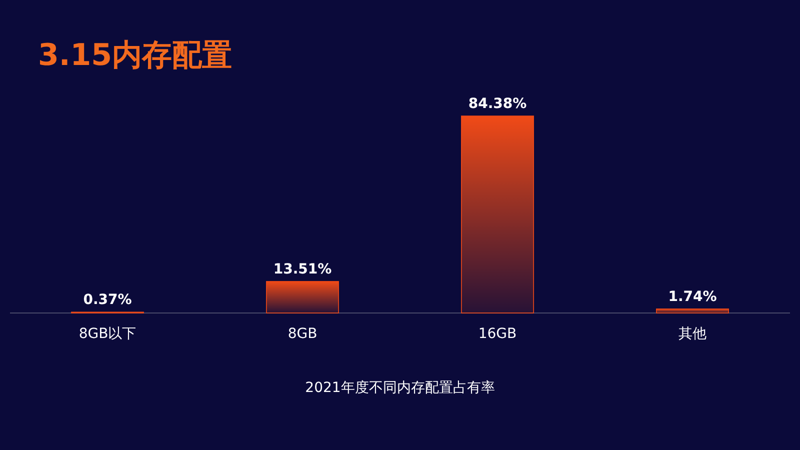  Describe the element at coordinates (692, 296) in the screenshot. I see `data-label: 1.74%` at that location.